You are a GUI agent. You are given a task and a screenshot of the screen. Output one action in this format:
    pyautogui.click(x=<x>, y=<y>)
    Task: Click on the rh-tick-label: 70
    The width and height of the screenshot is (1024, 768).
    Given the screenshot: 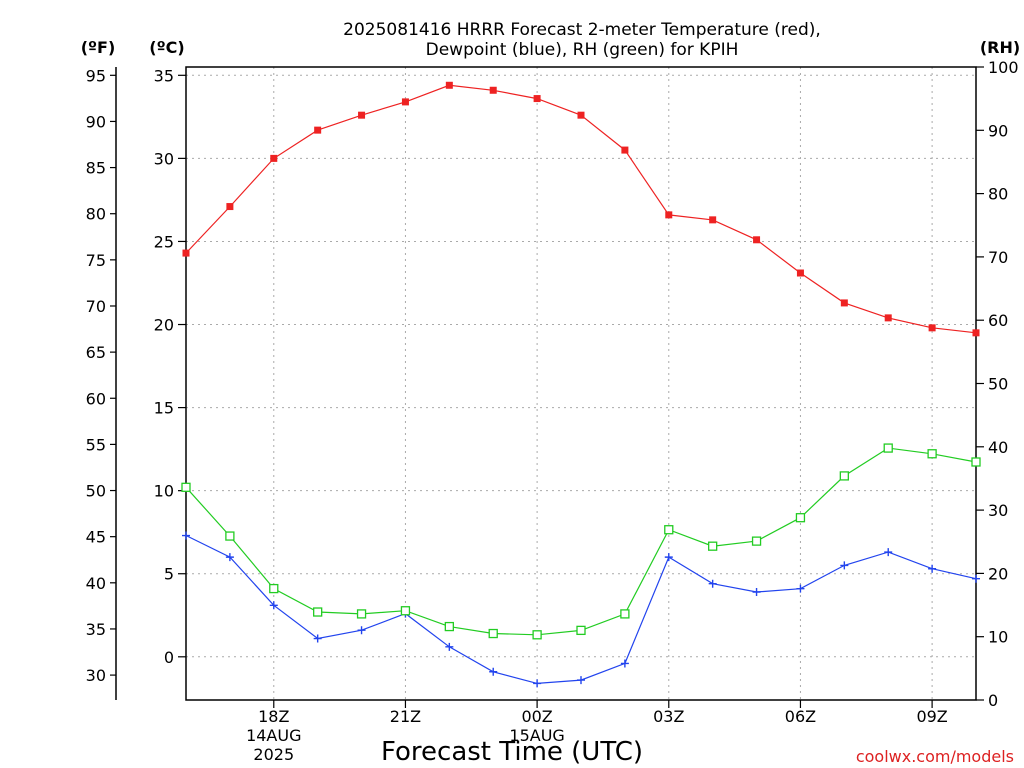 What is the action you would take?
    pyautogui.click(x=998, y=257)
    